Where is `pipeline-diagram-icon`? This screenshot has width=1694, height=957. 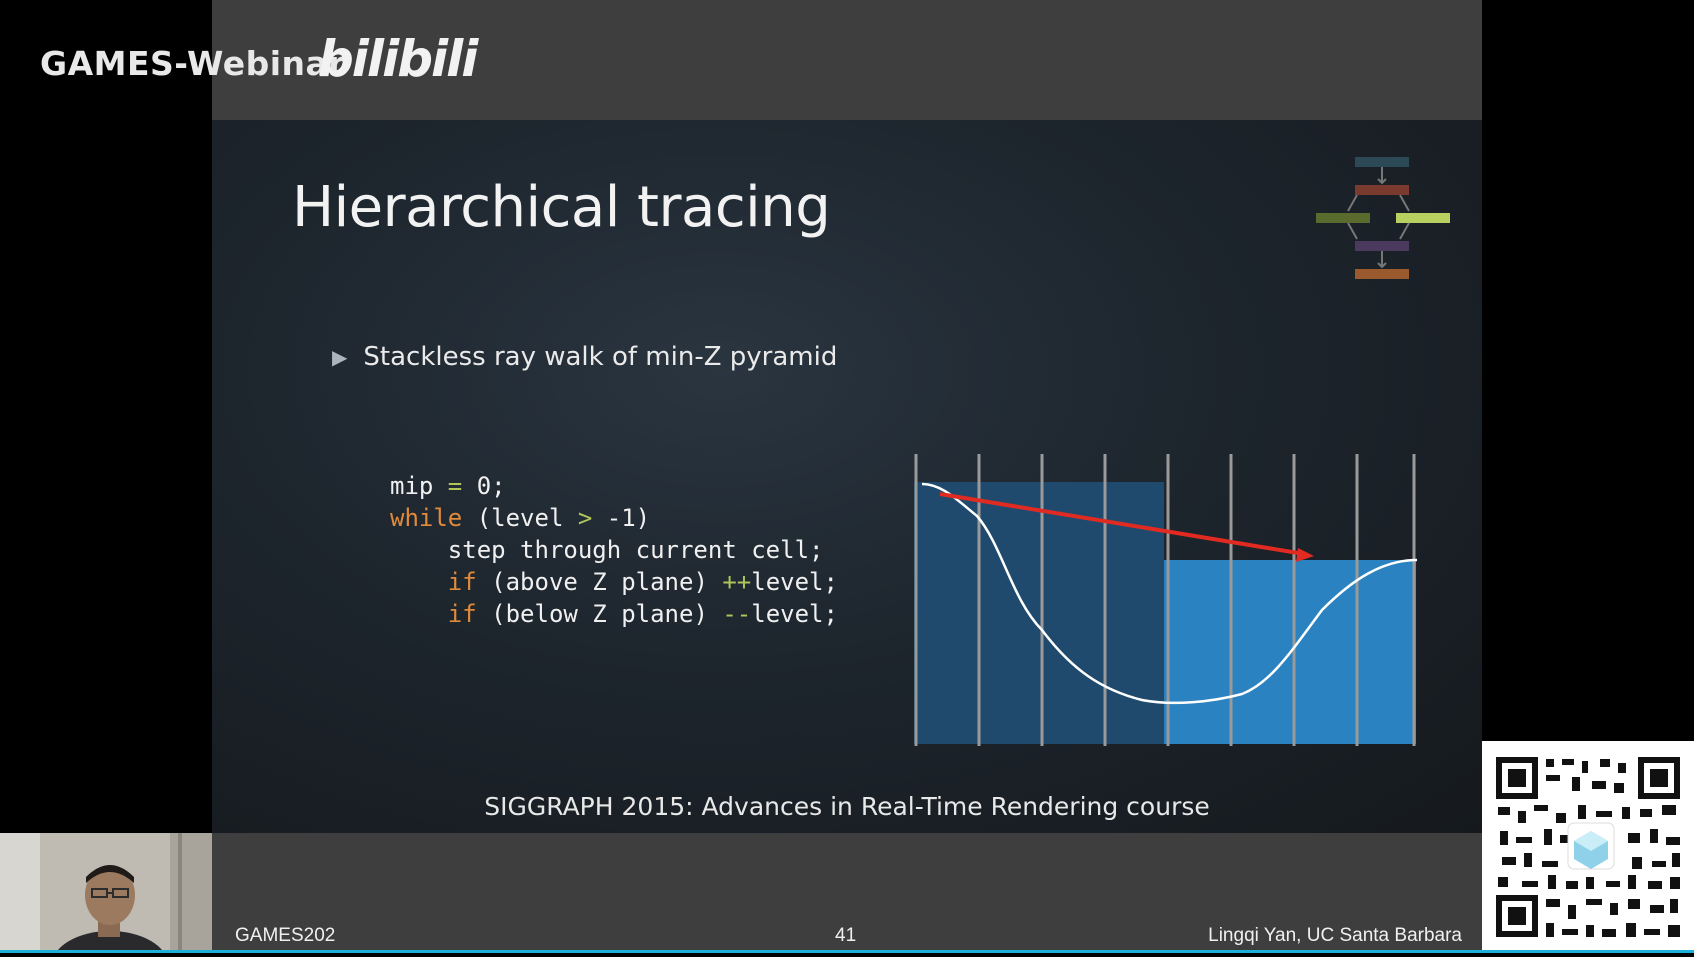 pipeline-diagram-icon is located at coordinates (1383, 218).